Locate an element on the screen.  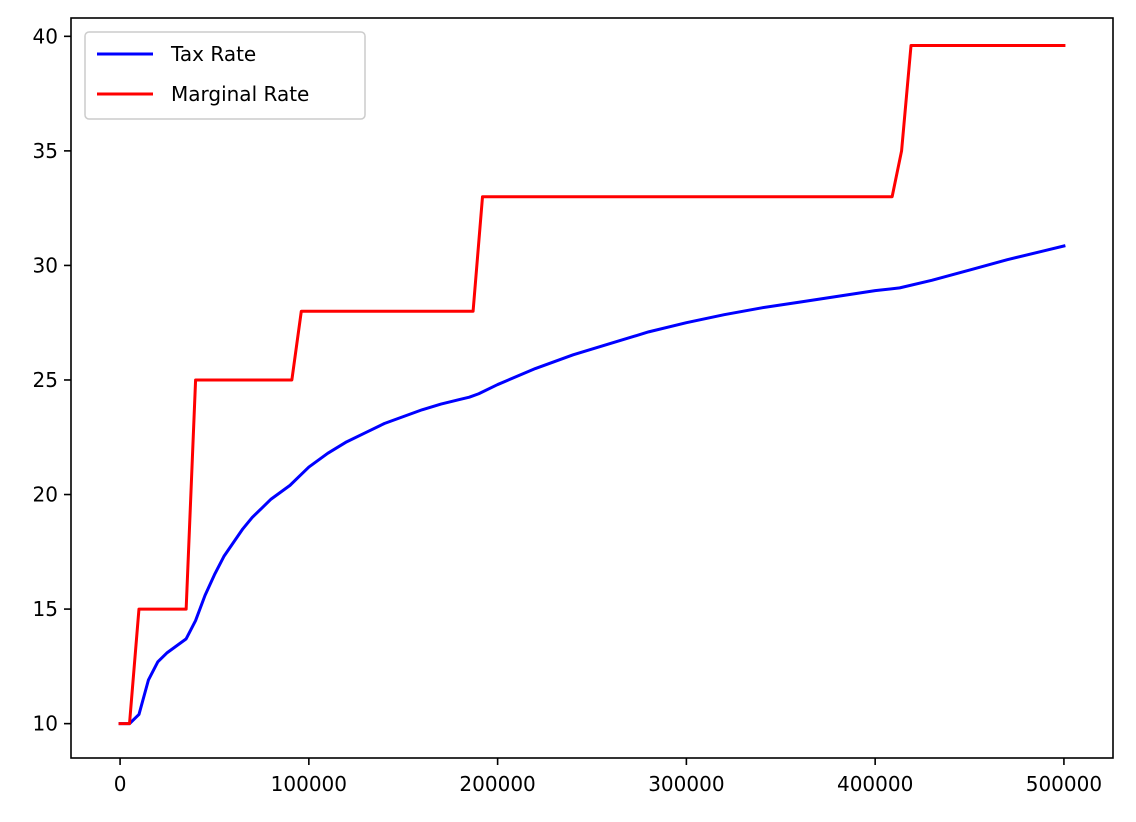
y-tick-label: 20 is located at coordinates (45, 495).